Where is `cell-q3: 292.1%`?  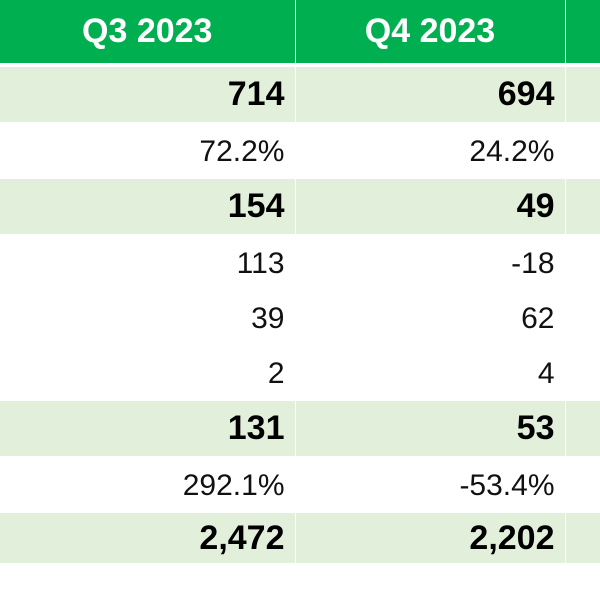
cell-q3: 292.1% is located at coordinates (148, 485).